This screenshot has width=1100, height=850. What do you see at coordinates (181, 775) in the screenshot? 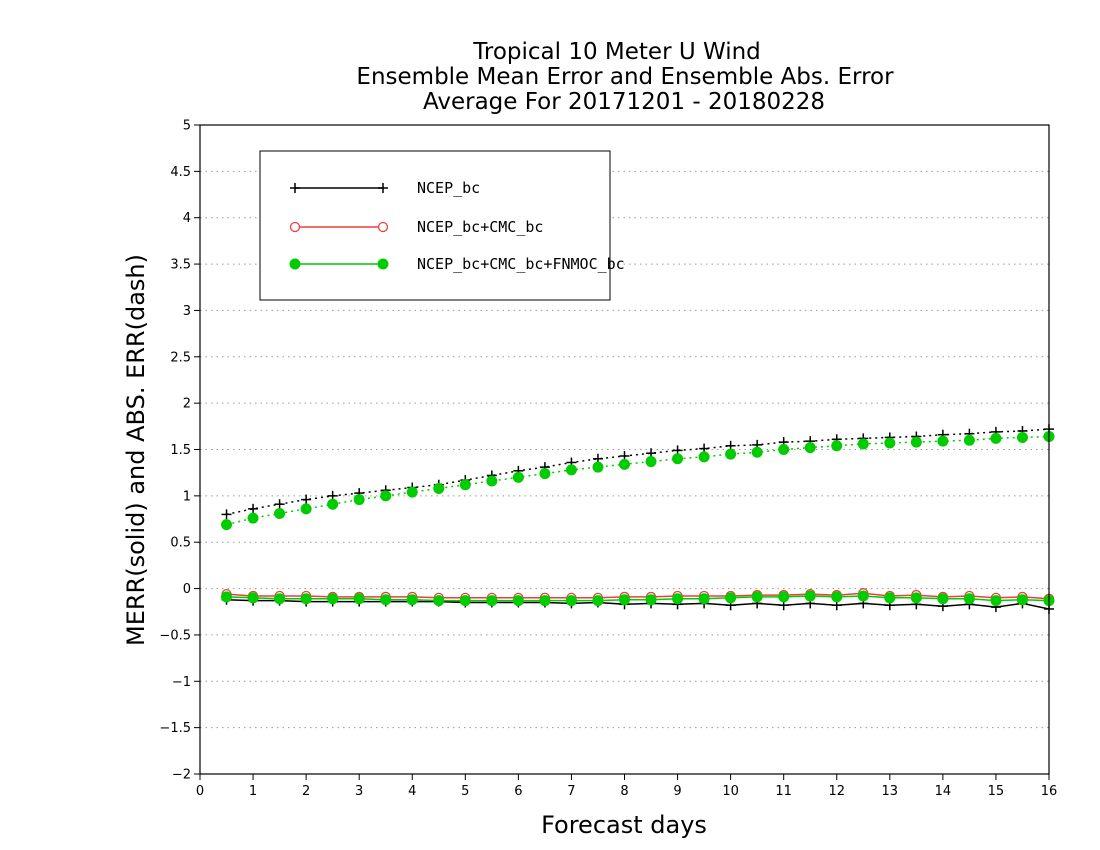
I see `y-tick-label: −2` at bounding box center [181, 775].